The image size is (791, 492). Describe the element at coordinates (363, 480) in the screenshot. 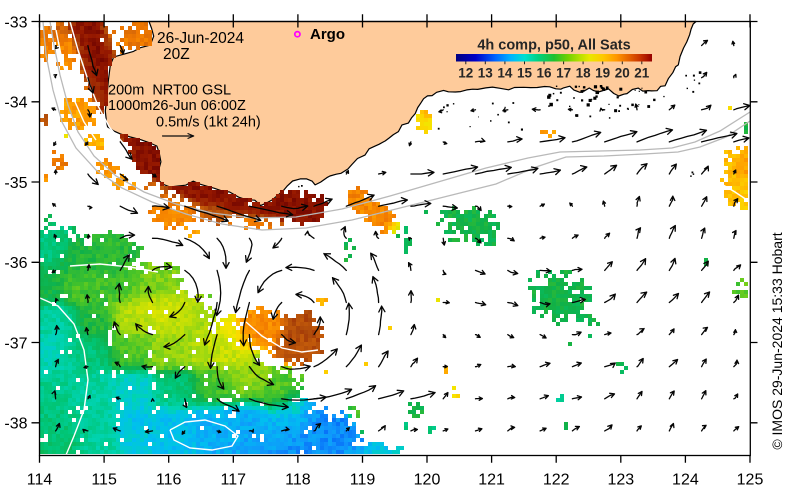

I see `svg-text: 119` at that location.